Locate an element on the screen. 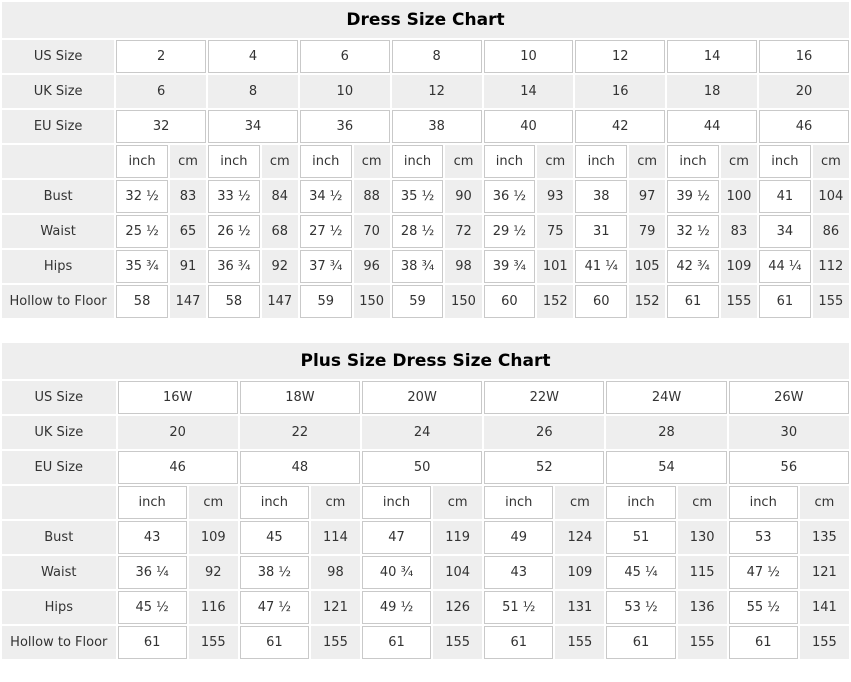 The width and height of the screenshot is (851, 682). measure-cell: 47 is located at coordinates (397, 537).